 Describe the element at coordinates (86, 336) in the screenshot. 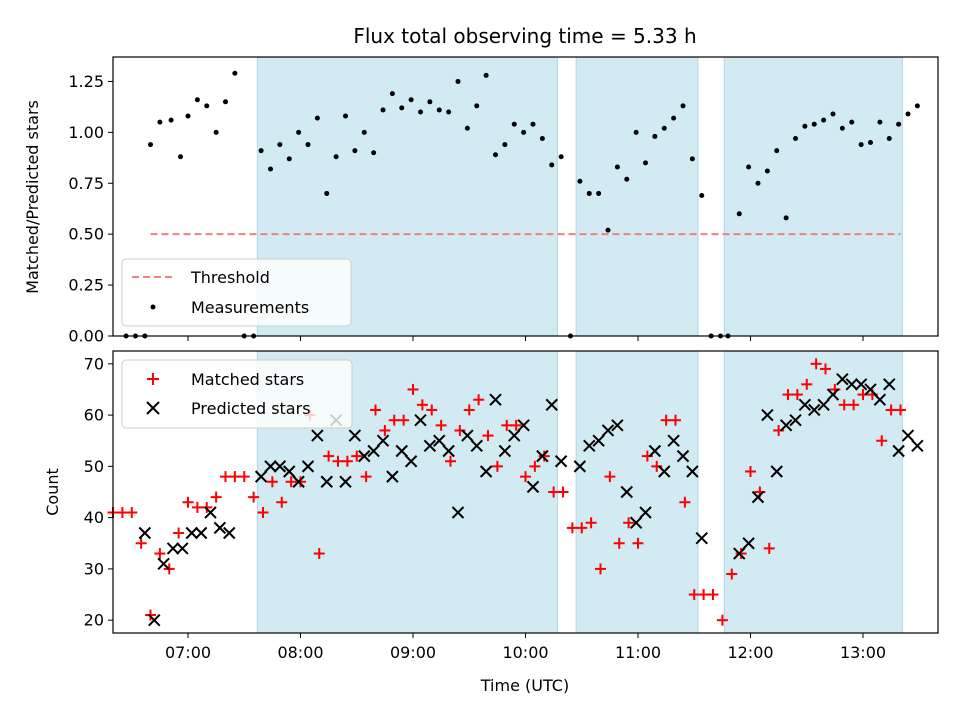

I see `top-y-tick-label-0: 0.00` at that location.